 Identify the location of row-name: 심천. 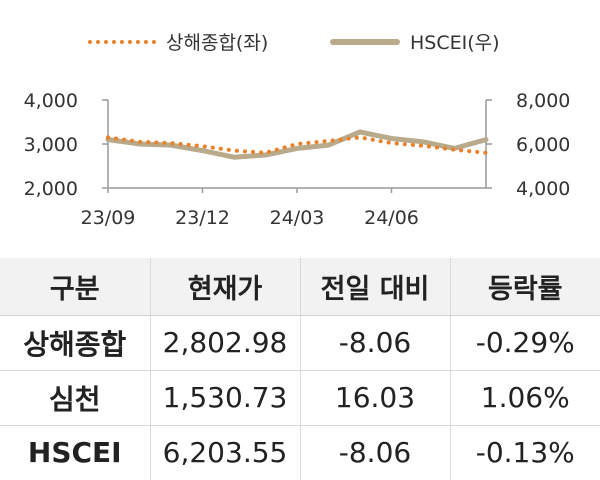
(74, 399).